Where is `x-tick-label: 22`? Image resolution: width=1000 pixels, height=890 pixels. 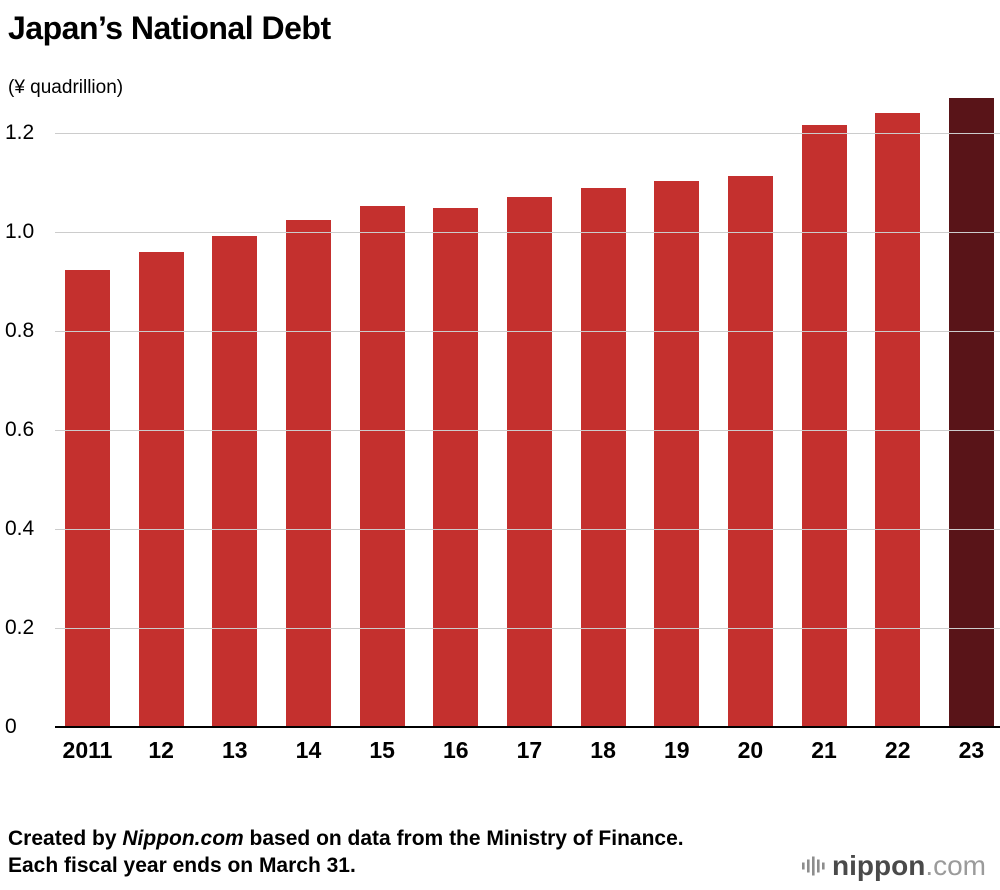 x-tick-label: 22 is located at coordinates (897, 750).